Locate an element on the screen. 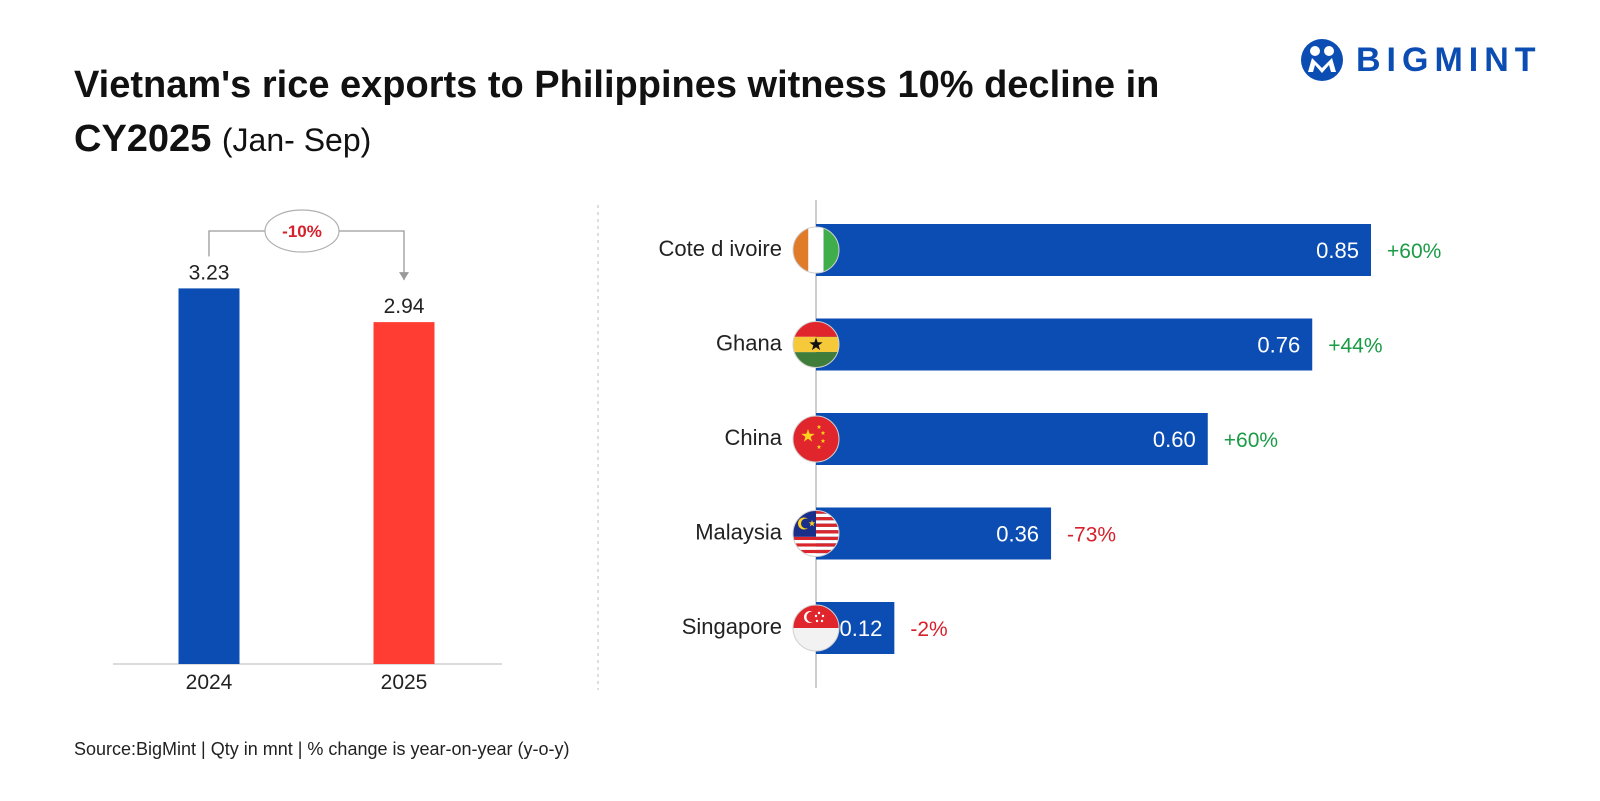 The height and width of the screenshot is (801, 1600). category-label-malaysia: Malaysia is located at coordinates (739, 532).